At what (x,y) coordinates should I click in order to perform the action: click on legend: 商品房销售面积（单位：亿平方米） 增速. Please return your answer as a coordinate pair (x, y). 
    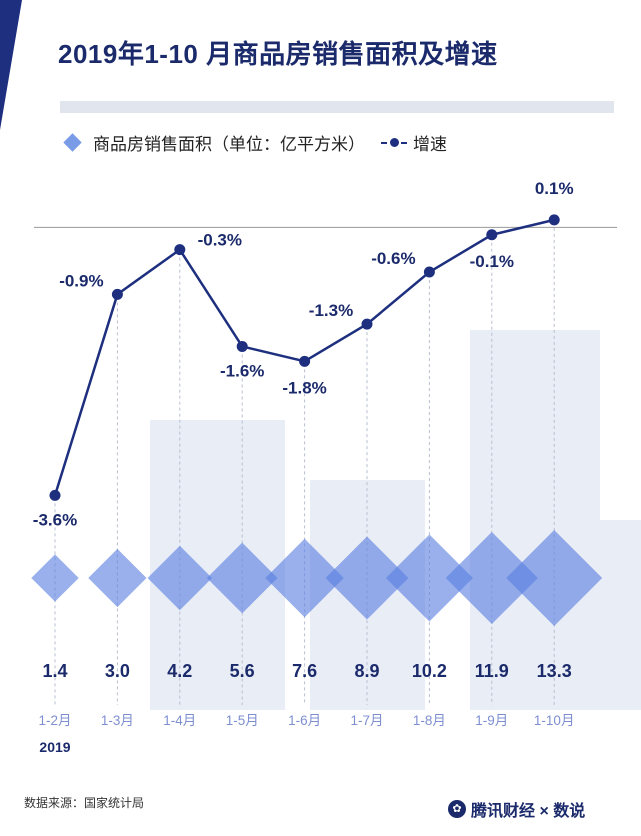
    Looking at the image, I should click on (254, 142).